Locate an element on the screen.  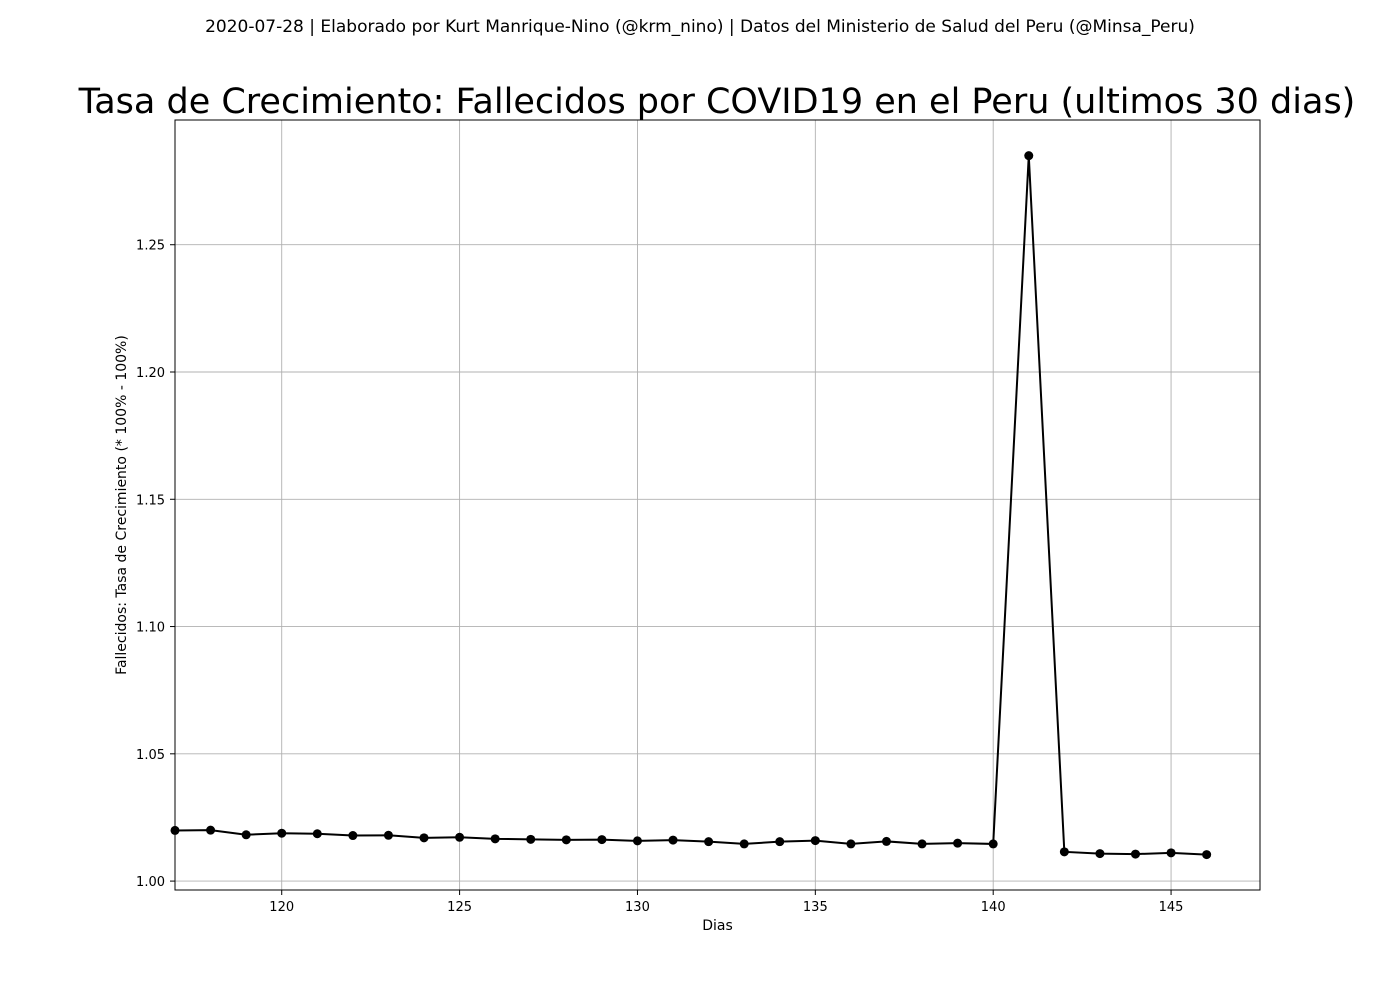
x-axis-ticks: 120 125 130 135 140 145 is located at coordinates (726, 902).